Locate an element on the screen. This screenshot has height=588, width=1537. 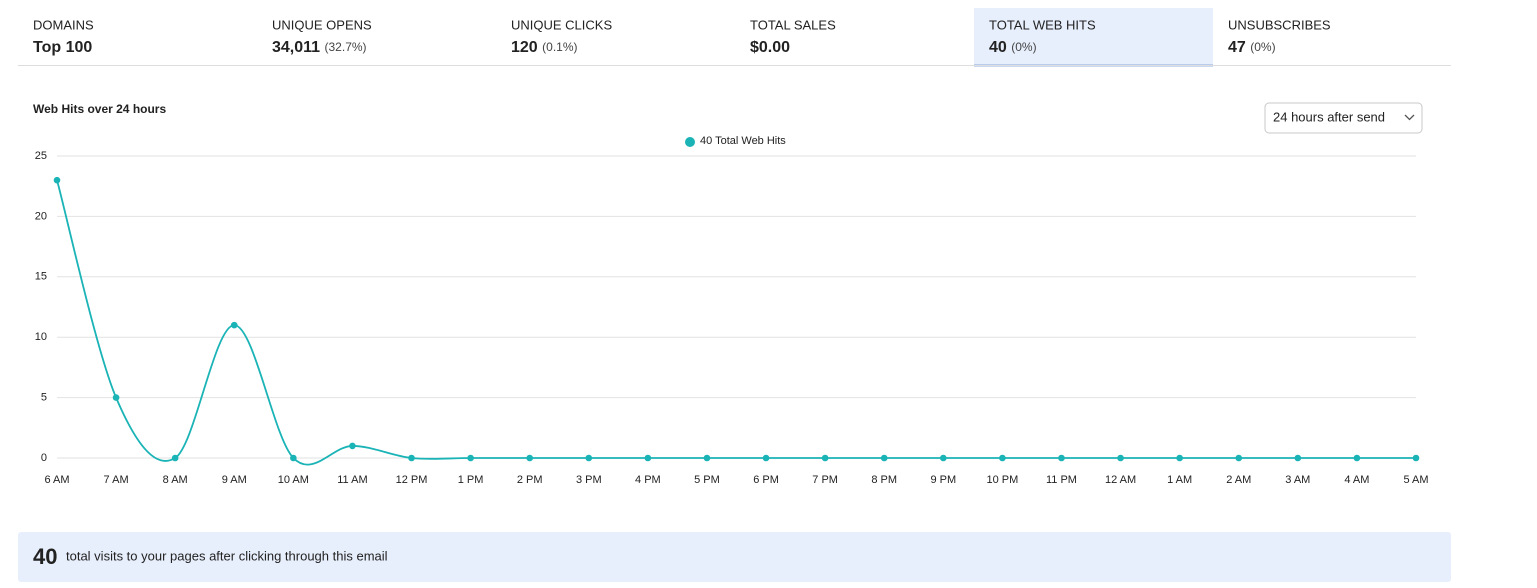
legend-label: 40 Total Web Hits is located at coordinates (743, 141).